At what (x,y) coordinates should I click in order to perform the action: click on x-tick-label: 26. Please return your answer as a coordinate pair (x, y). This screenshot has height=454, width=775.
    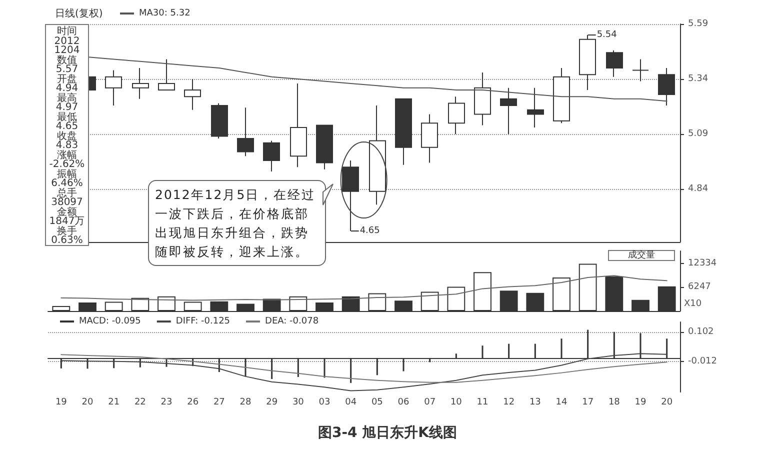
    Looking at the image, I should click on (193, 403).